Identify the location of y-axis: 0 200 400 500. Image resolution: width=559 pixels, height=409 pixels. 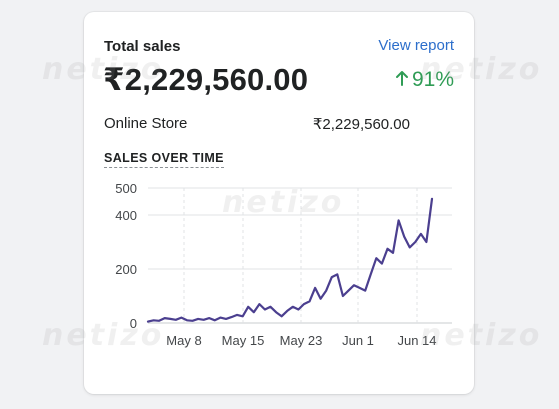
(126, 256).